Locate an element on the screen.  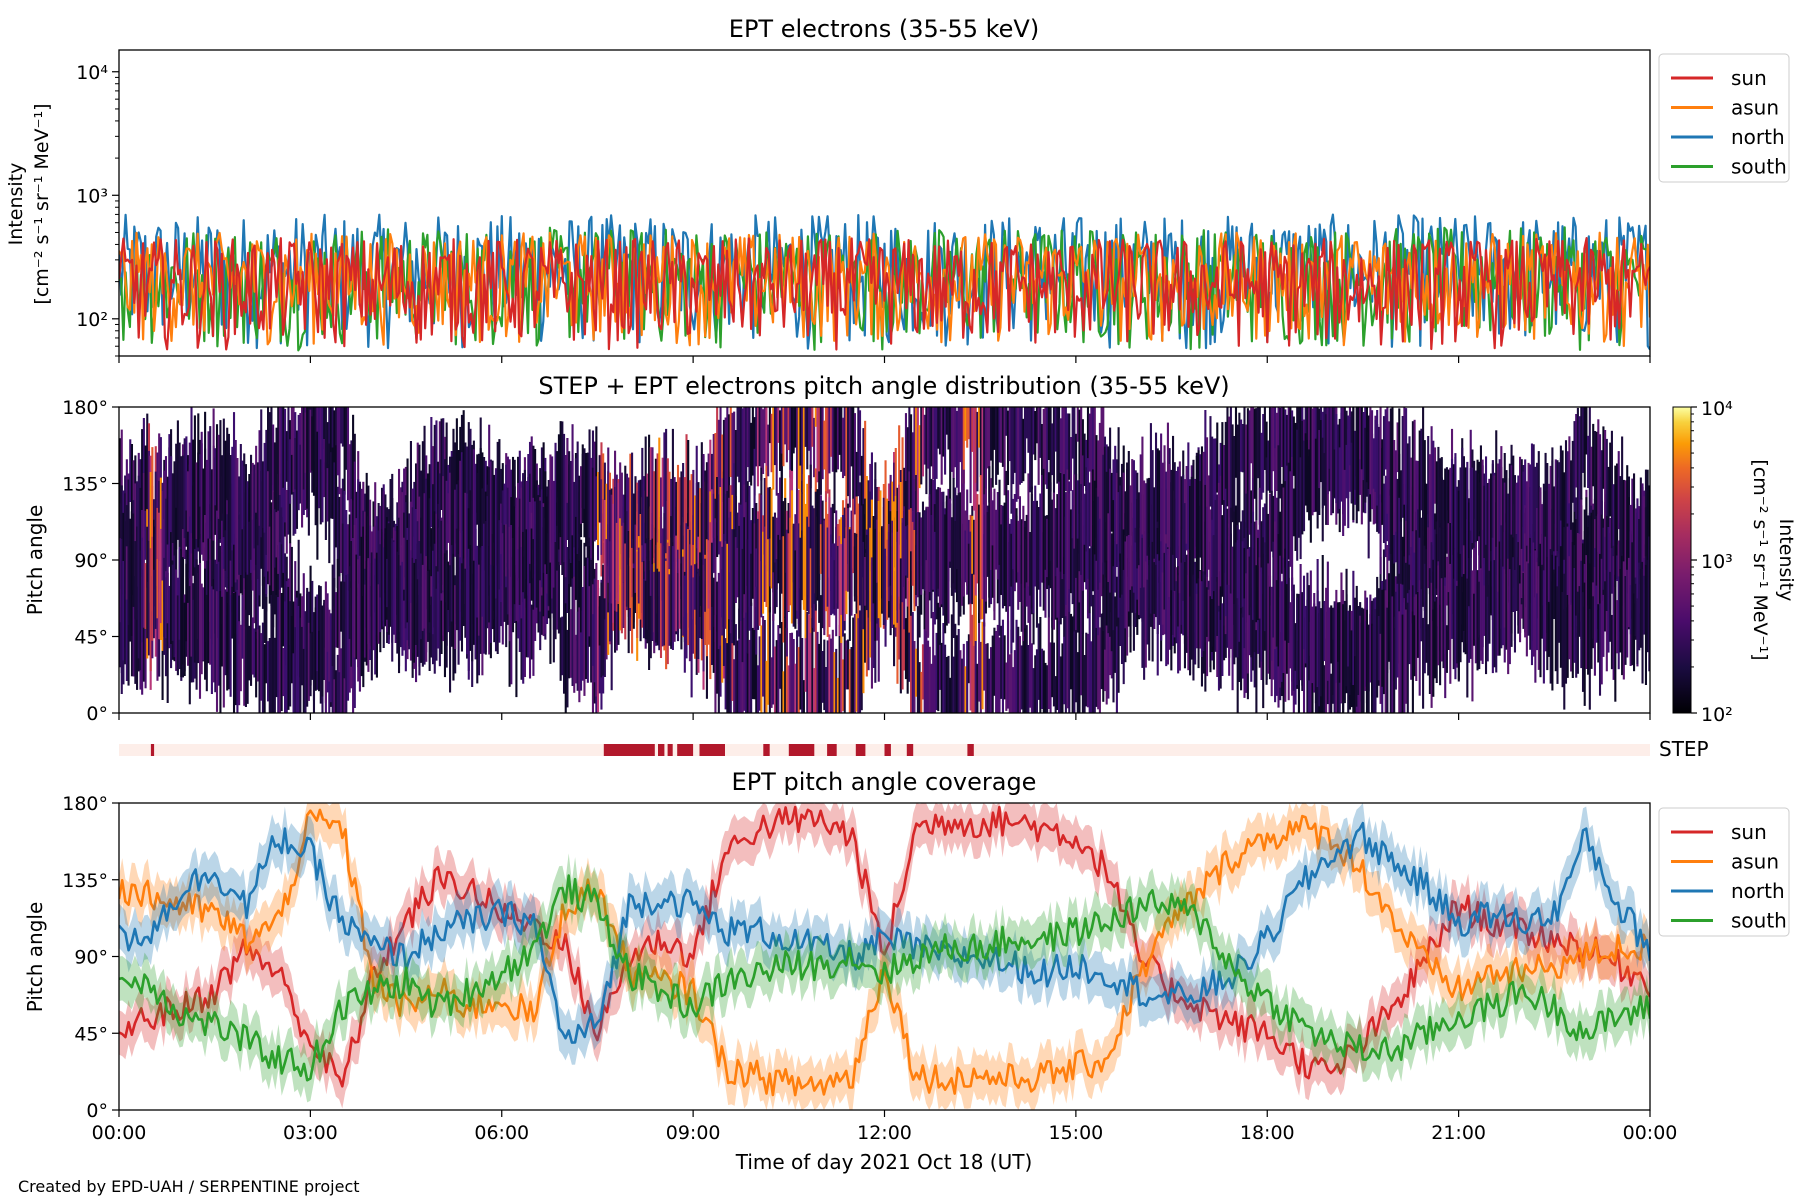
step-on-interval is located at coordinates (860, 750).